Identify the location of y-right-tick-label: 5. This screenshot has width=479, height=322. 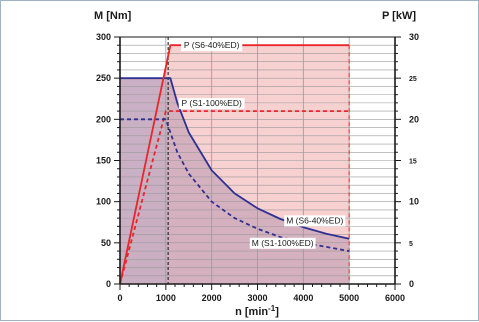
(411, 244).